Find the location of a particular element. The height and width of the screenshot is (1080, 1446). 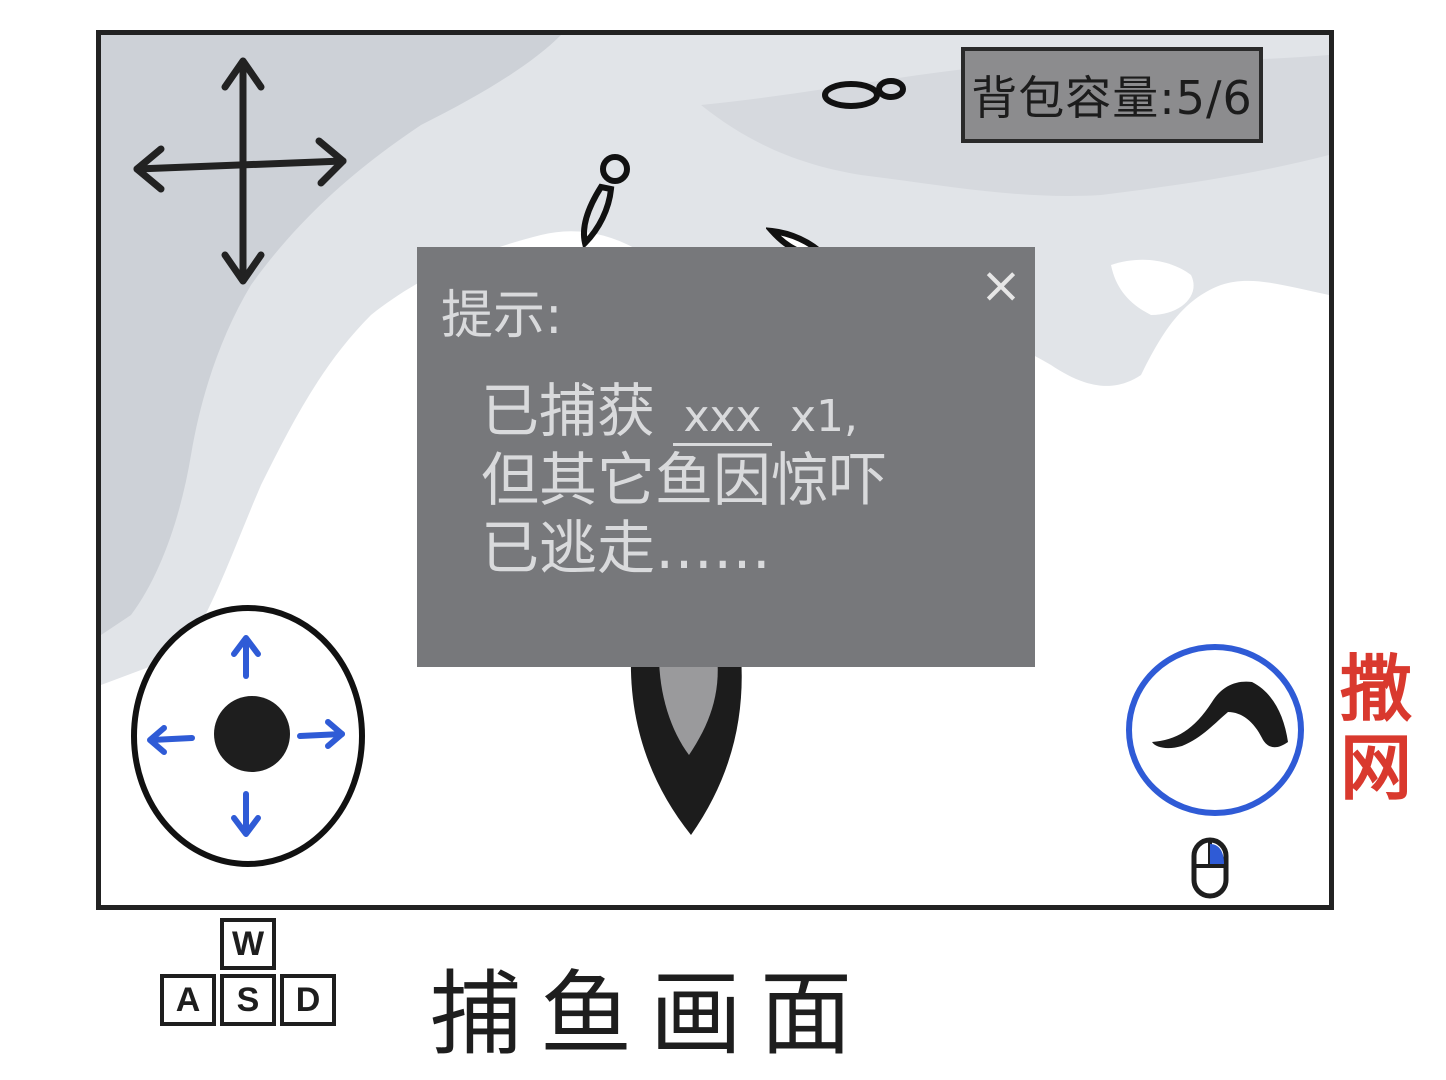

net-icon is located at coordinates (1220, 715).